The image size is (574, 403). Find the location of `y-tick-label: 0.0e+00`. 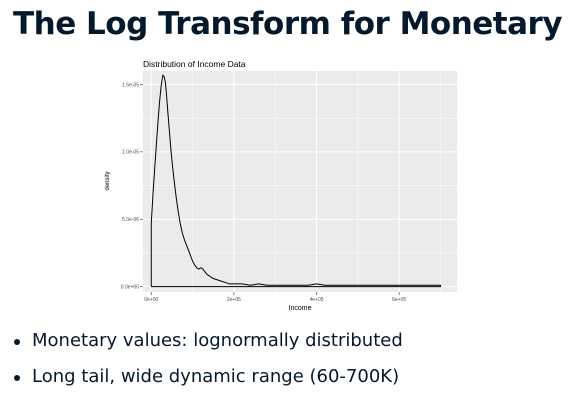

y-tick-label: 0.0e+00 is located at coordinates (130, 287).